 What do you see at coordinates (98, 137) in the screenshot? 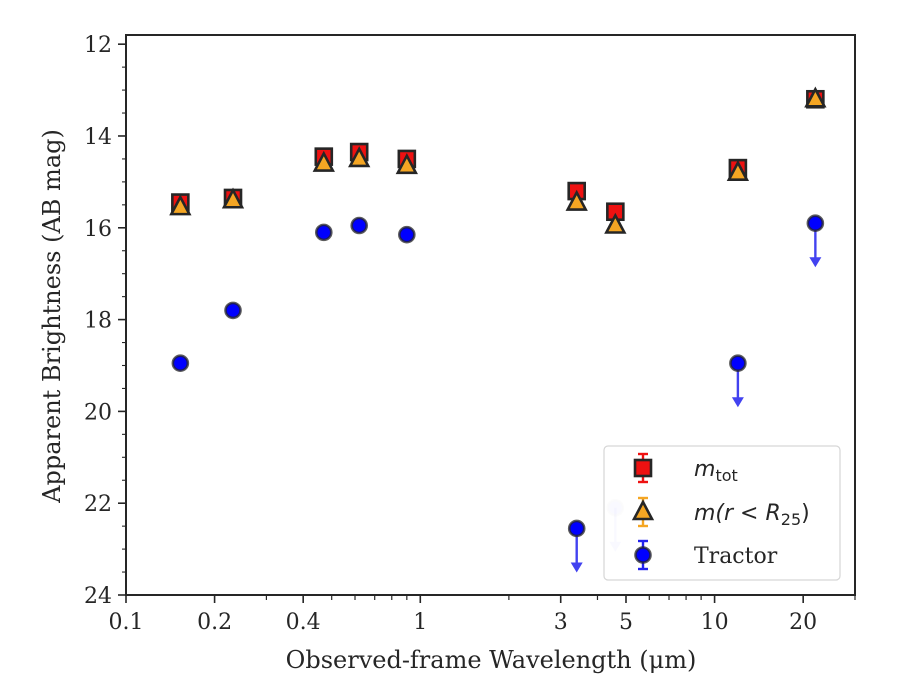
I see `y-tick-label: 14` at bounding box center [98, 137].